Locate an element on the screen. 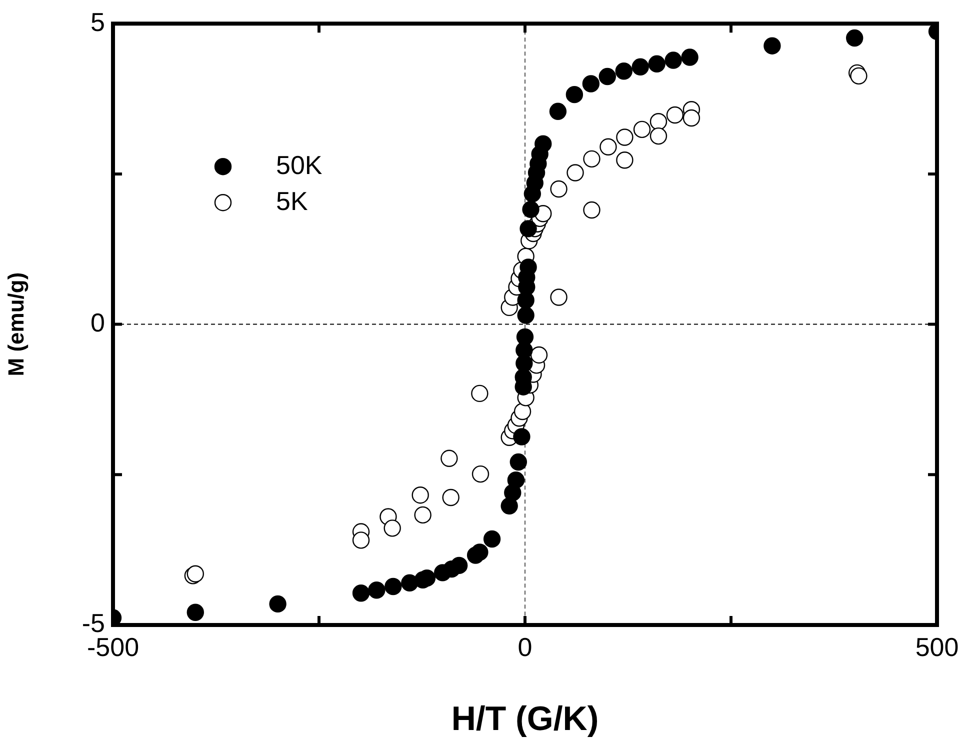  legend-label: 50K is located at coordinates (299, 165).